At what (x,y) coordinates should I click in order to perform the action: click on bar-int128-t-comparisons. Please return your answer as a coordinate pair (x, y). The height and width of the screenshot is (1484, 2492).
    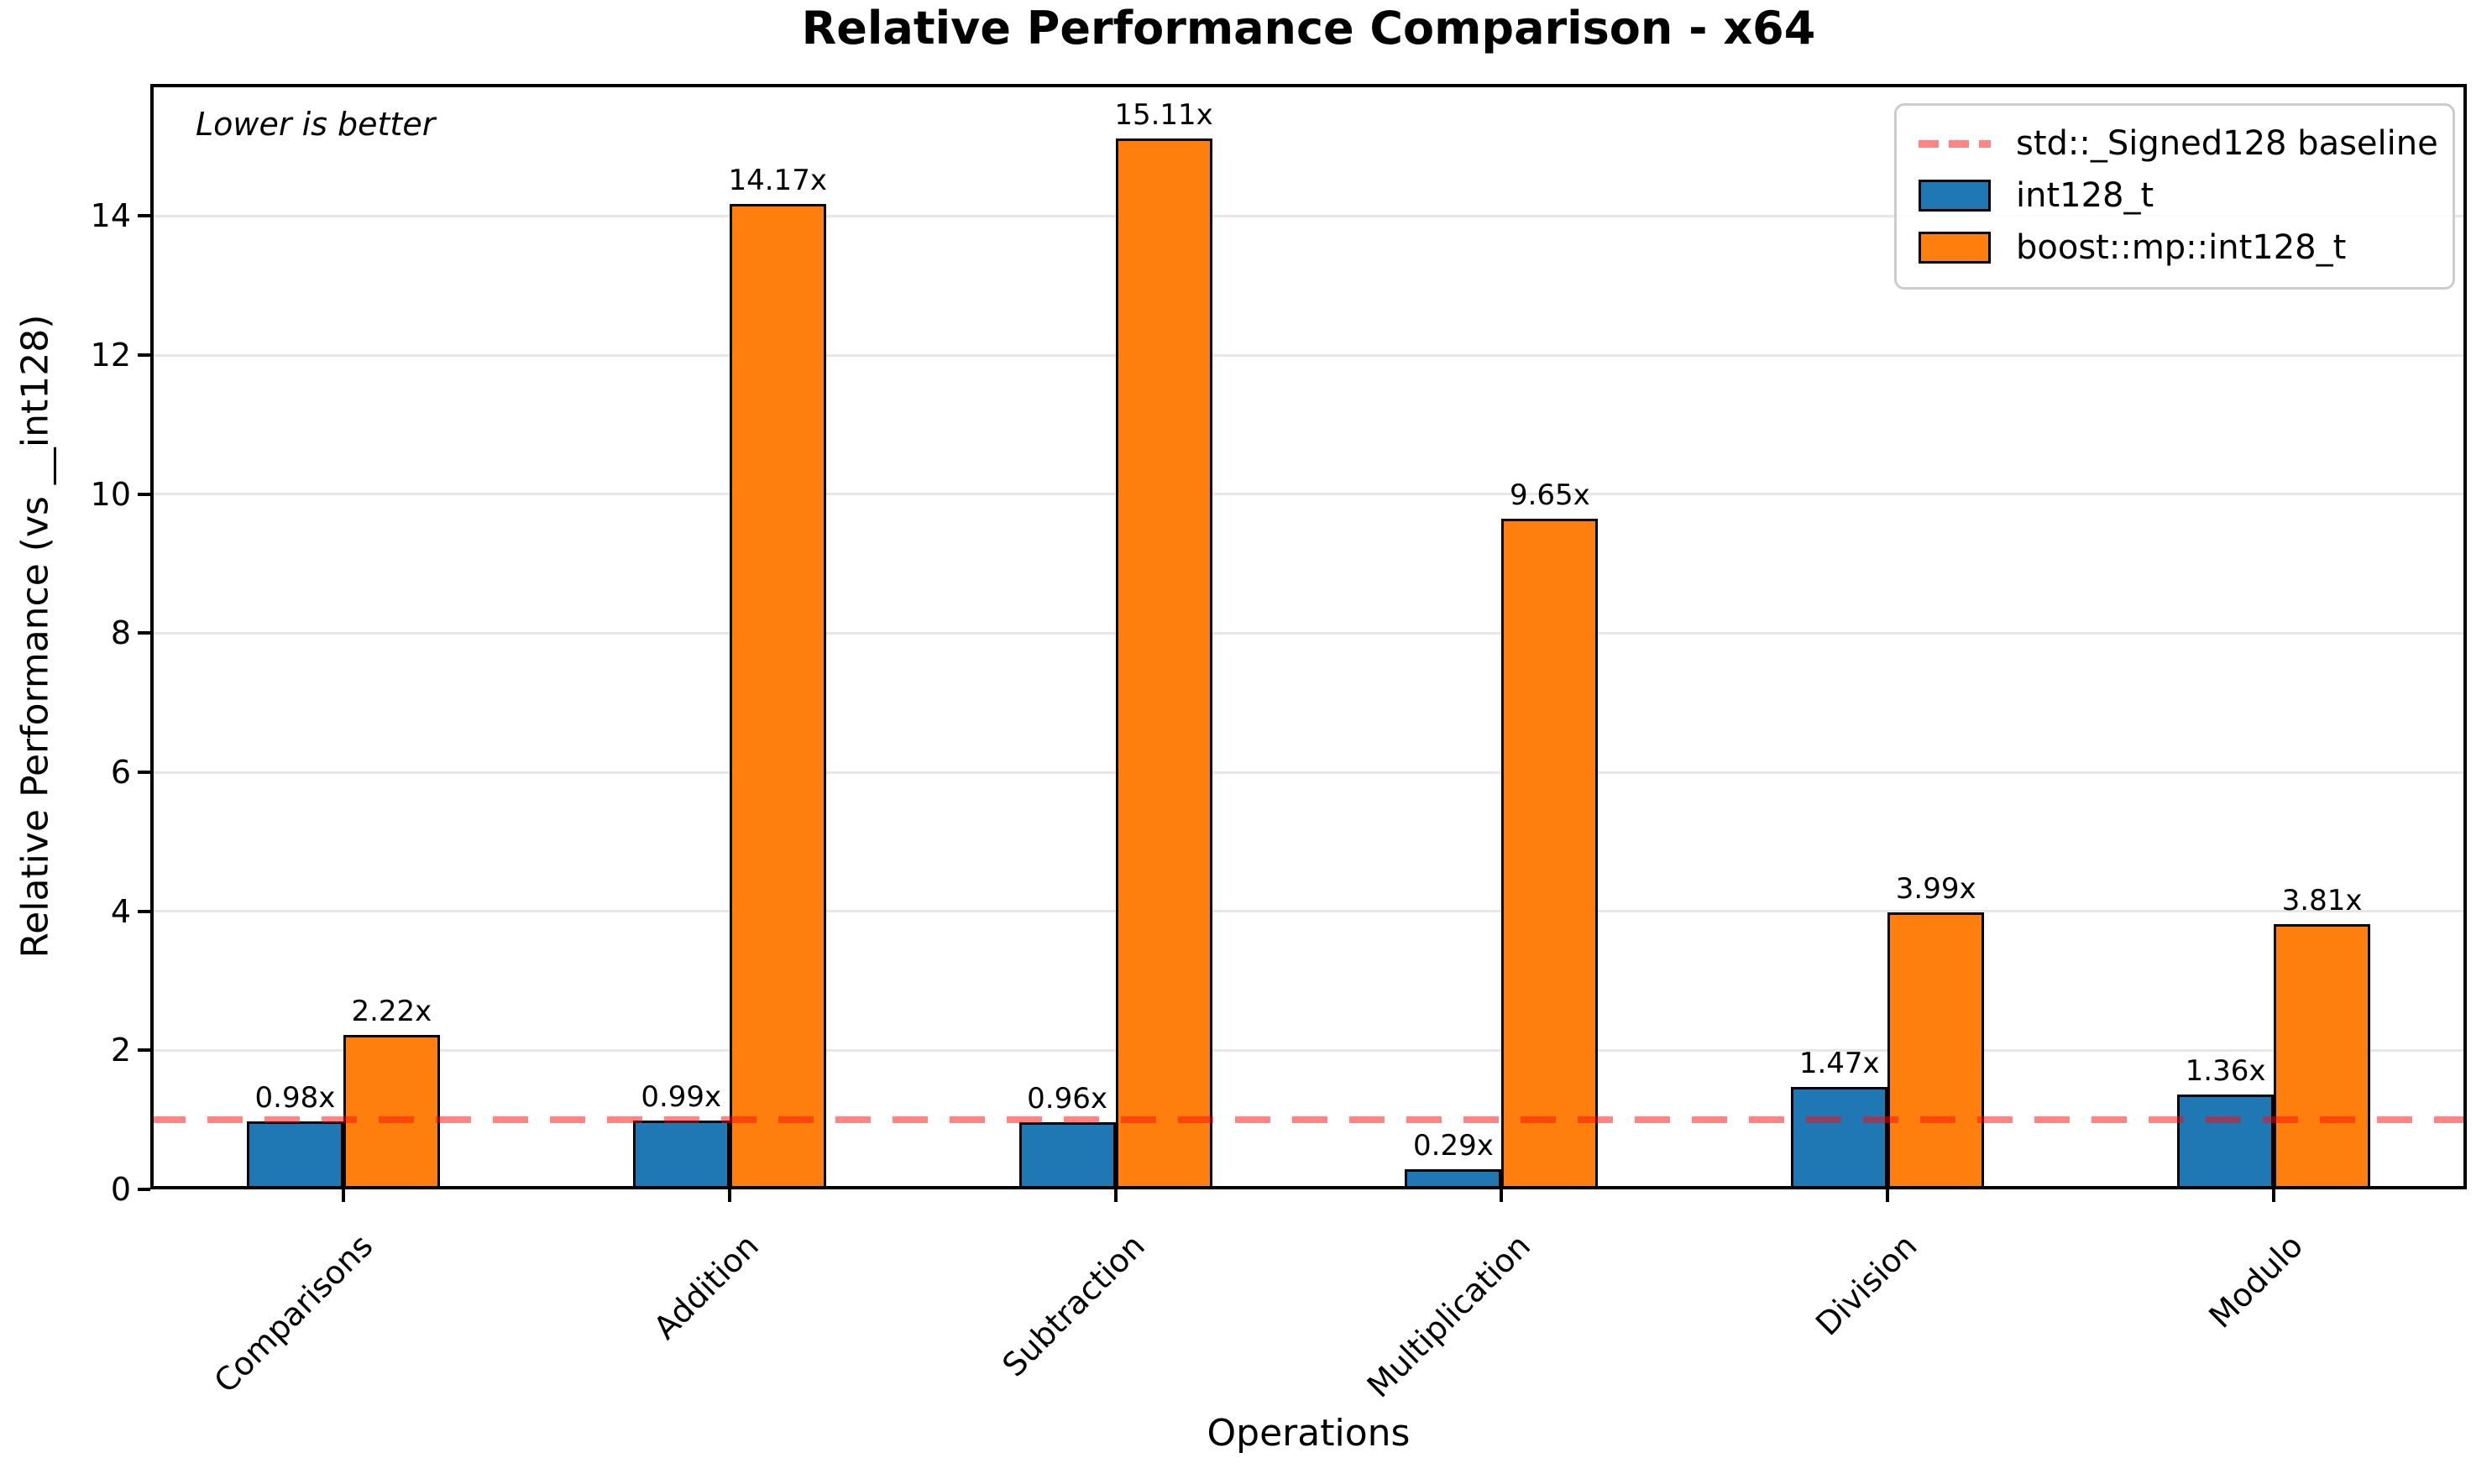
    Looking at the image, I should click on (294, 1155).